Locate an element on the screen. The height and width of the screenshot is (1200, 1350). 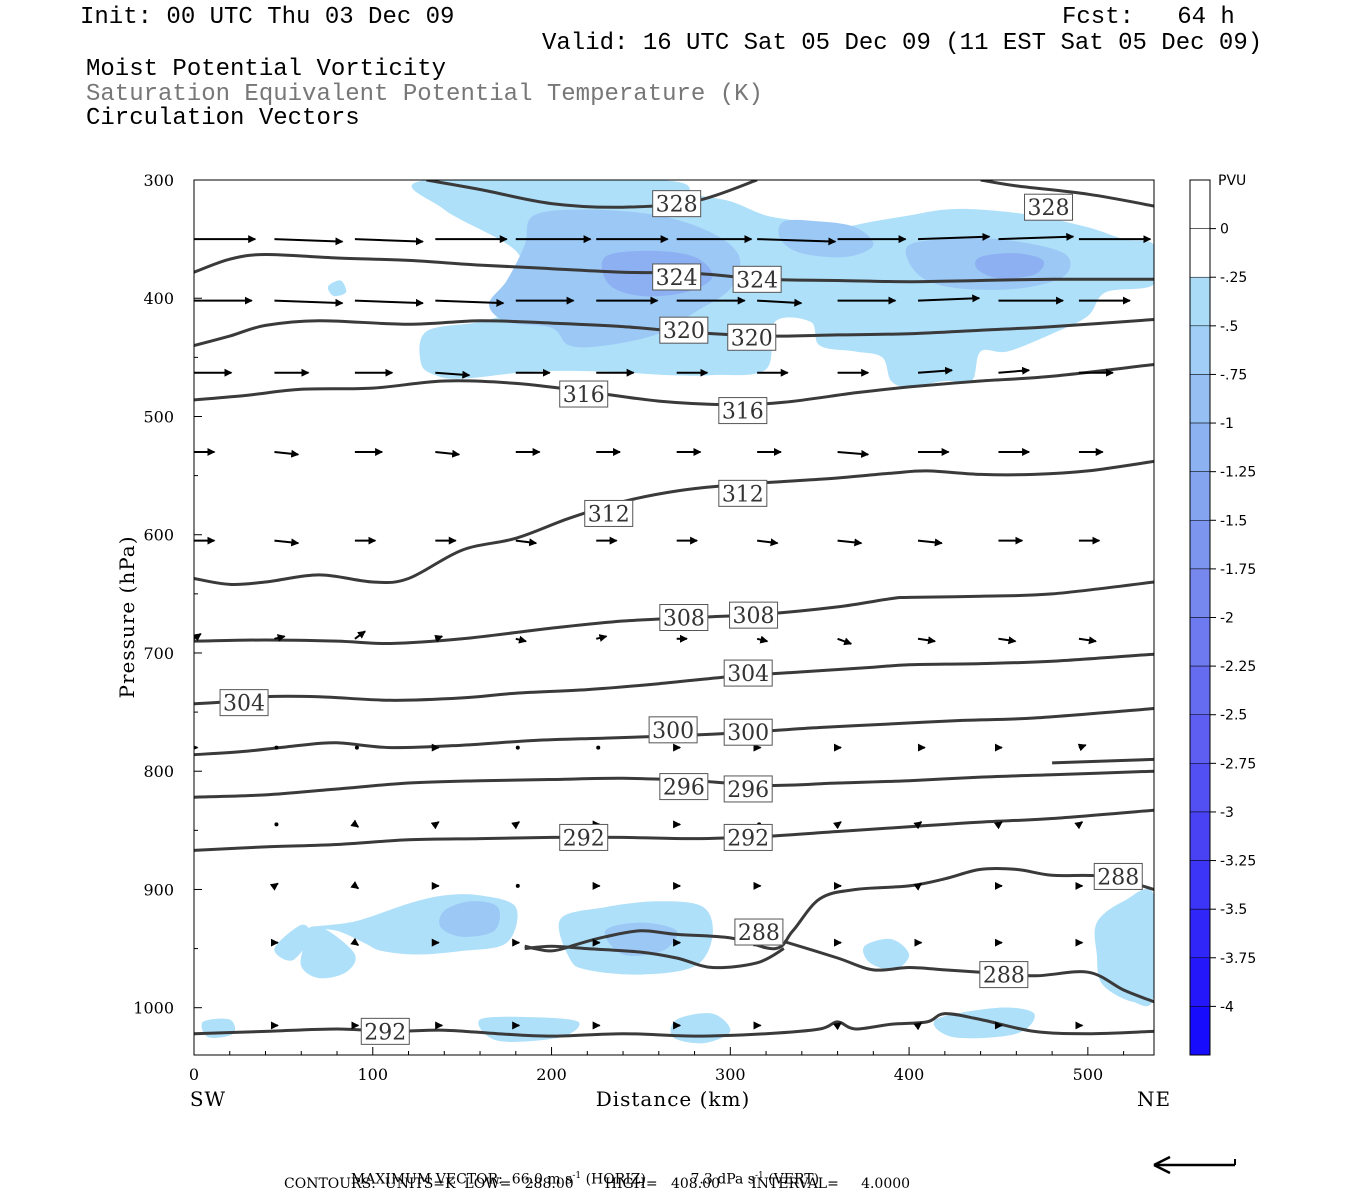
contour-label: 312 is located at coordinates (743, 494).